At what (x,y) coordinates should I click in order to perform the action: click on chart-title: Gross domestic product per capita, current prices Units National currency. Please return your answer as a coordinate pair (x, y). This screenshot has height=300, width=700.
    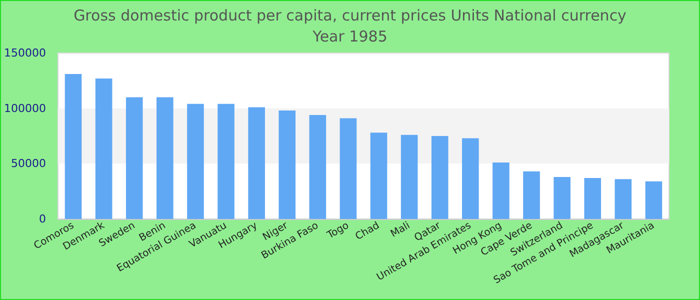
    Looking at the image, I should click on (350, 15).